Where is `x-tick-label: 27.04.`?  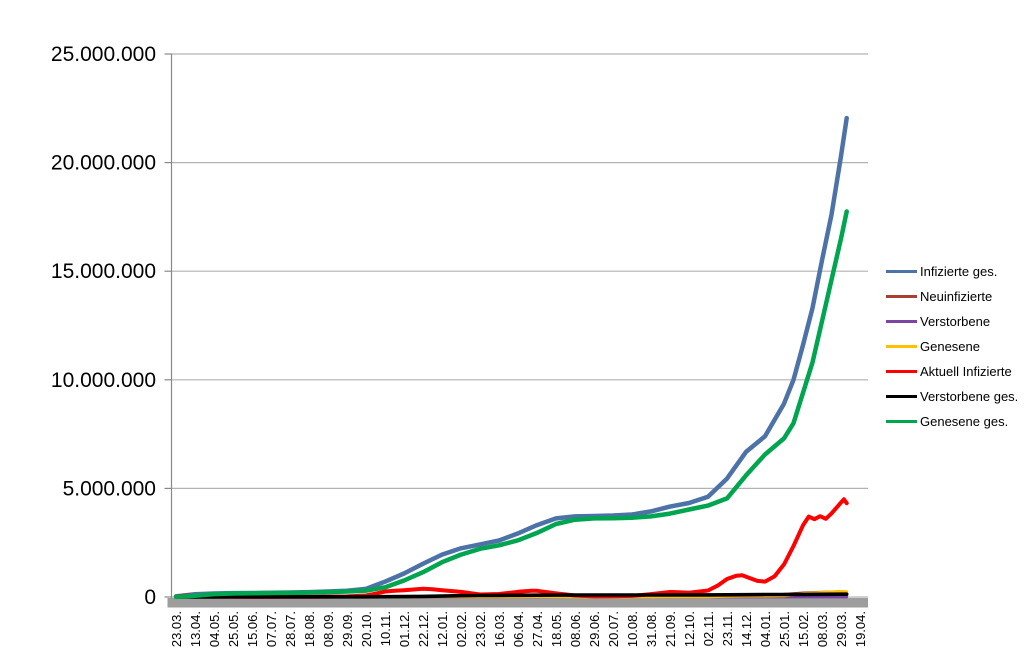 x-tick-label: 27.04. is located at coordinates (537, 629).